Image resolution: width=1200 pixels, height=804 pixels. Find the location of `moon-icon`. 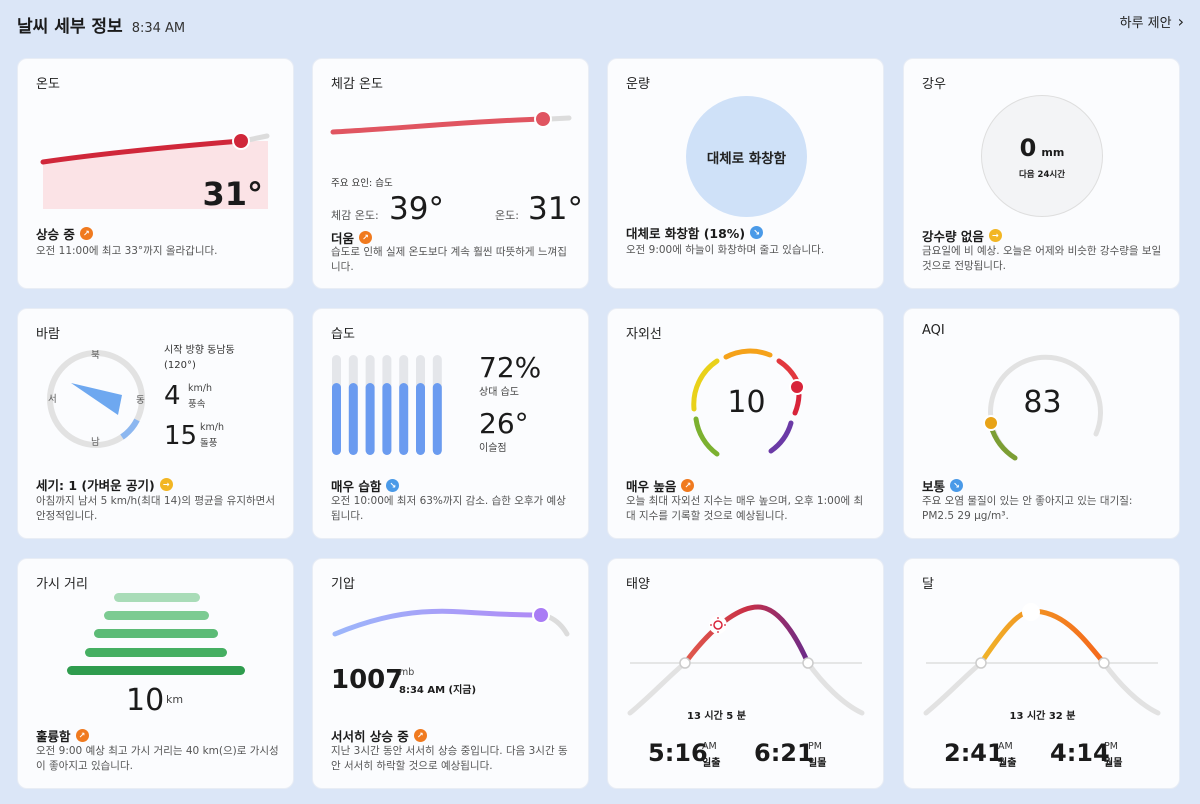

moon-icon is located at coordinates (1031, 612).